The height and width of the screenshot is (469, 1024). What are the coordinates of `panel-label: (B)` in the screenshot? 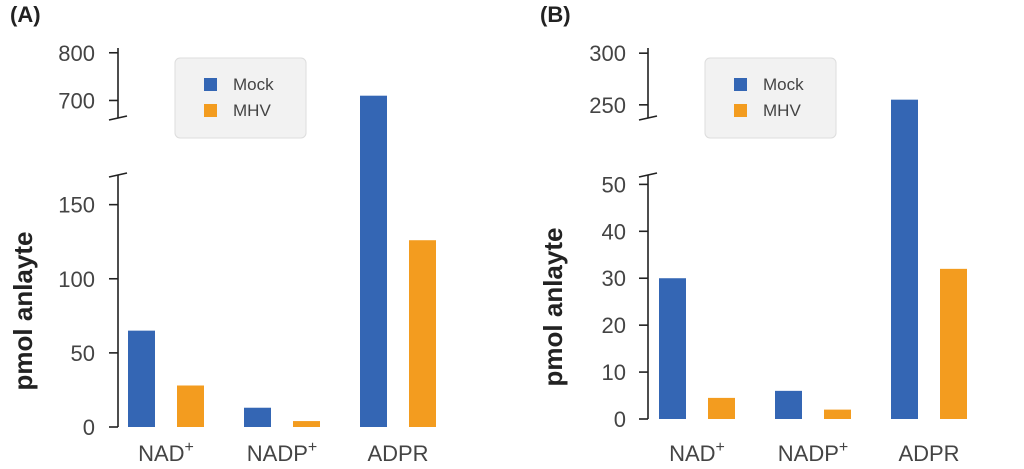 It's located at (555, 14).